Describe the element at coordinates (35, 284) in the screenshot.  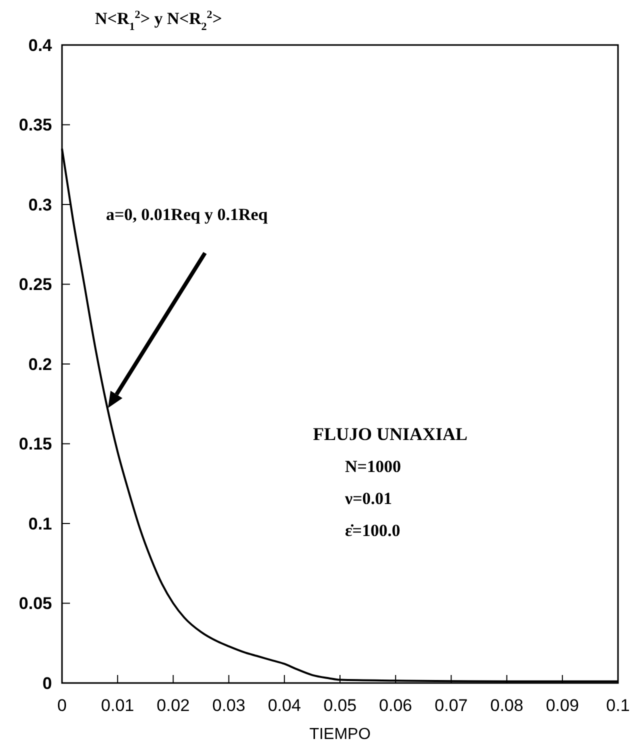
I see `y-tick-label: 0.25` at that location.